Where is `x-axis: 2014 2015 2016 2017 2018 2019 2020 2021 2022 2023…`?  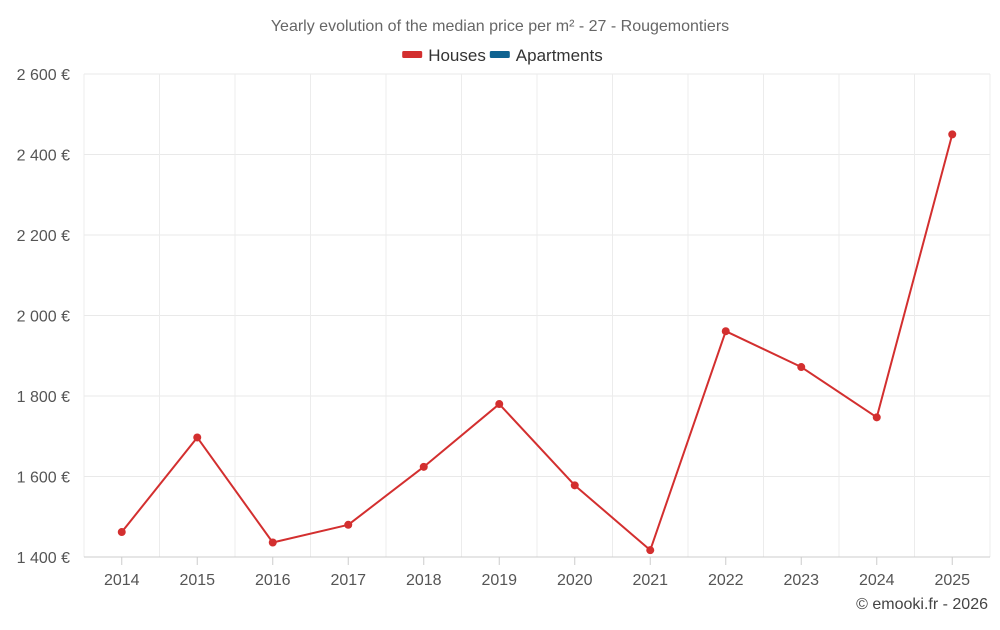 x-axis: 2014 2015 2016 2017 2018 2019 2020 2021 2022 2023… is located at coordinates (537, 572).